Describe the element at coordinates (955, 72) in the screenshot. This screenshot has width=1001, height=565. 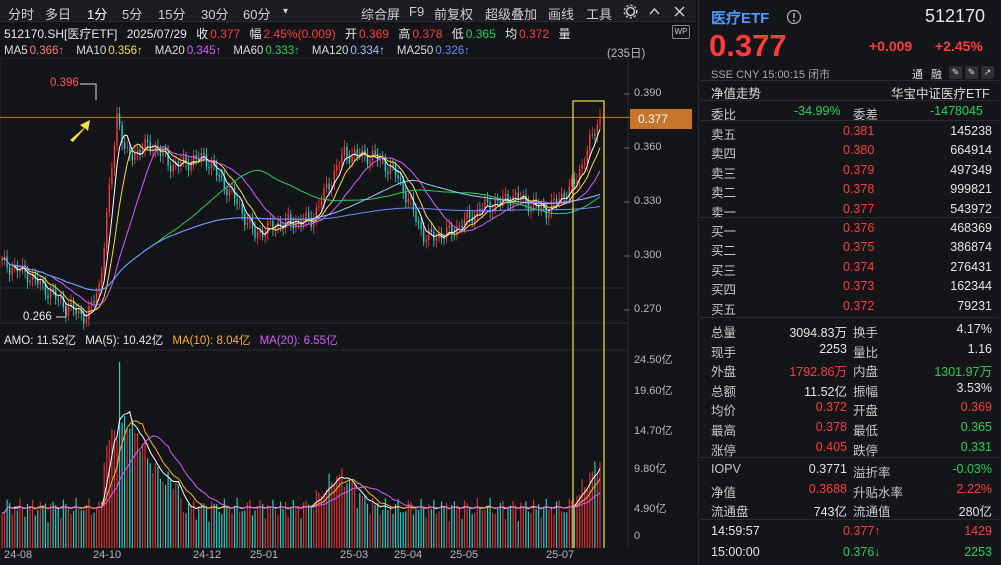
I see `edit-icon: ✎` at that location.